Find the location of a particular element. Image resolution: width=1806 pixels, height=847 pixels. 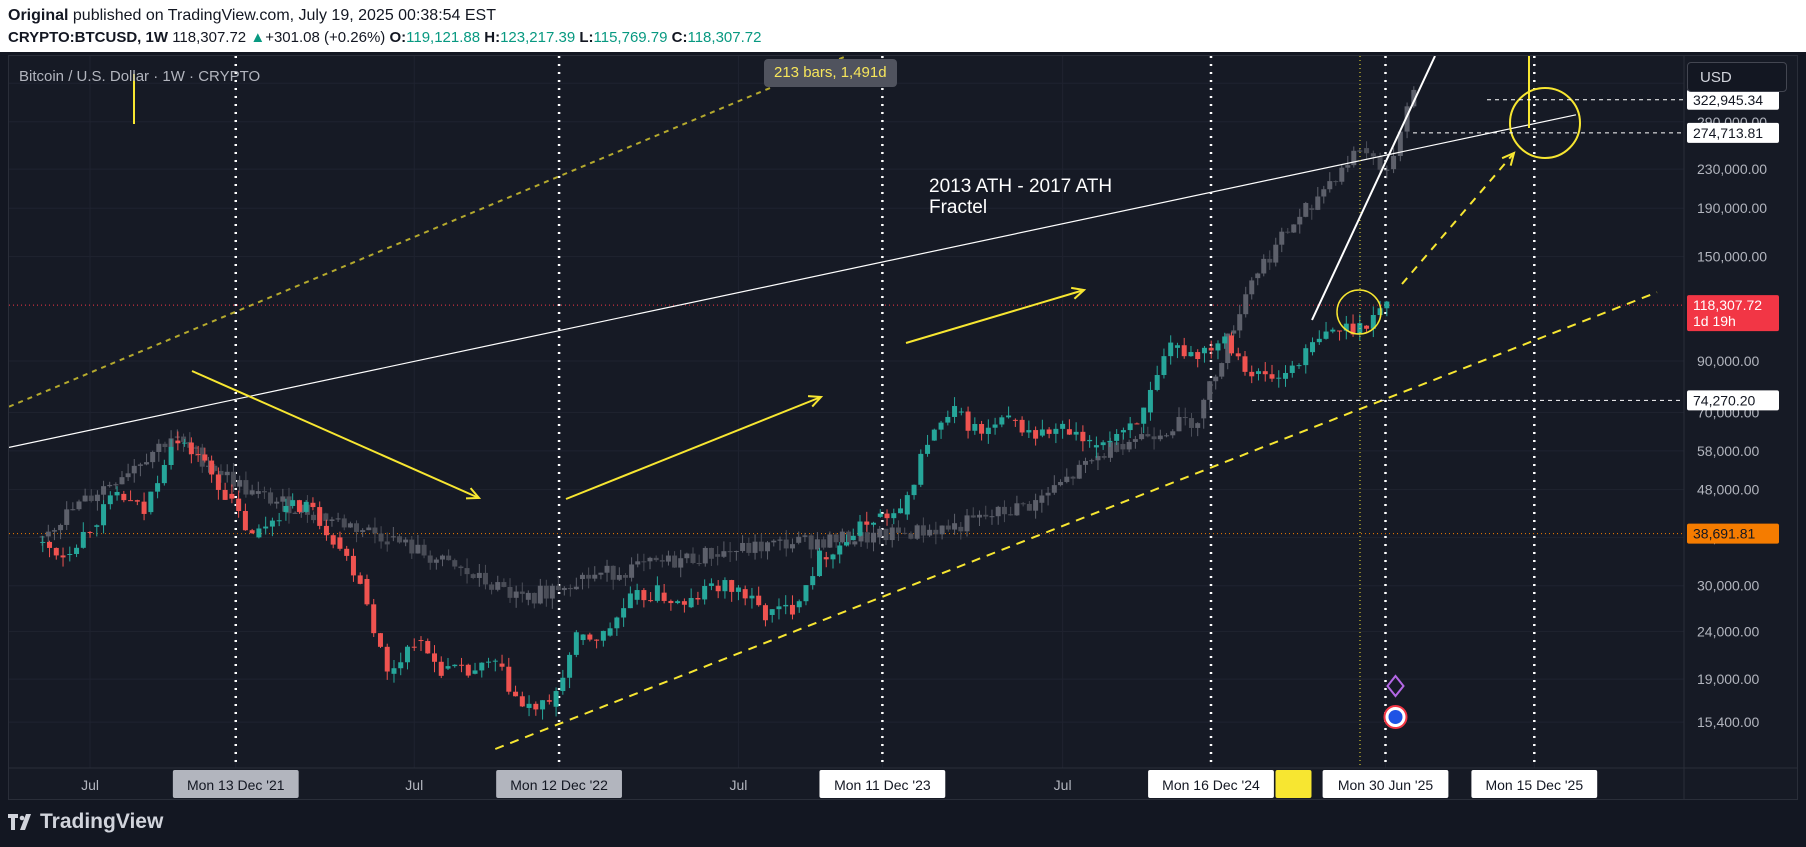

target-circle is located at coordinates (1545, 123).